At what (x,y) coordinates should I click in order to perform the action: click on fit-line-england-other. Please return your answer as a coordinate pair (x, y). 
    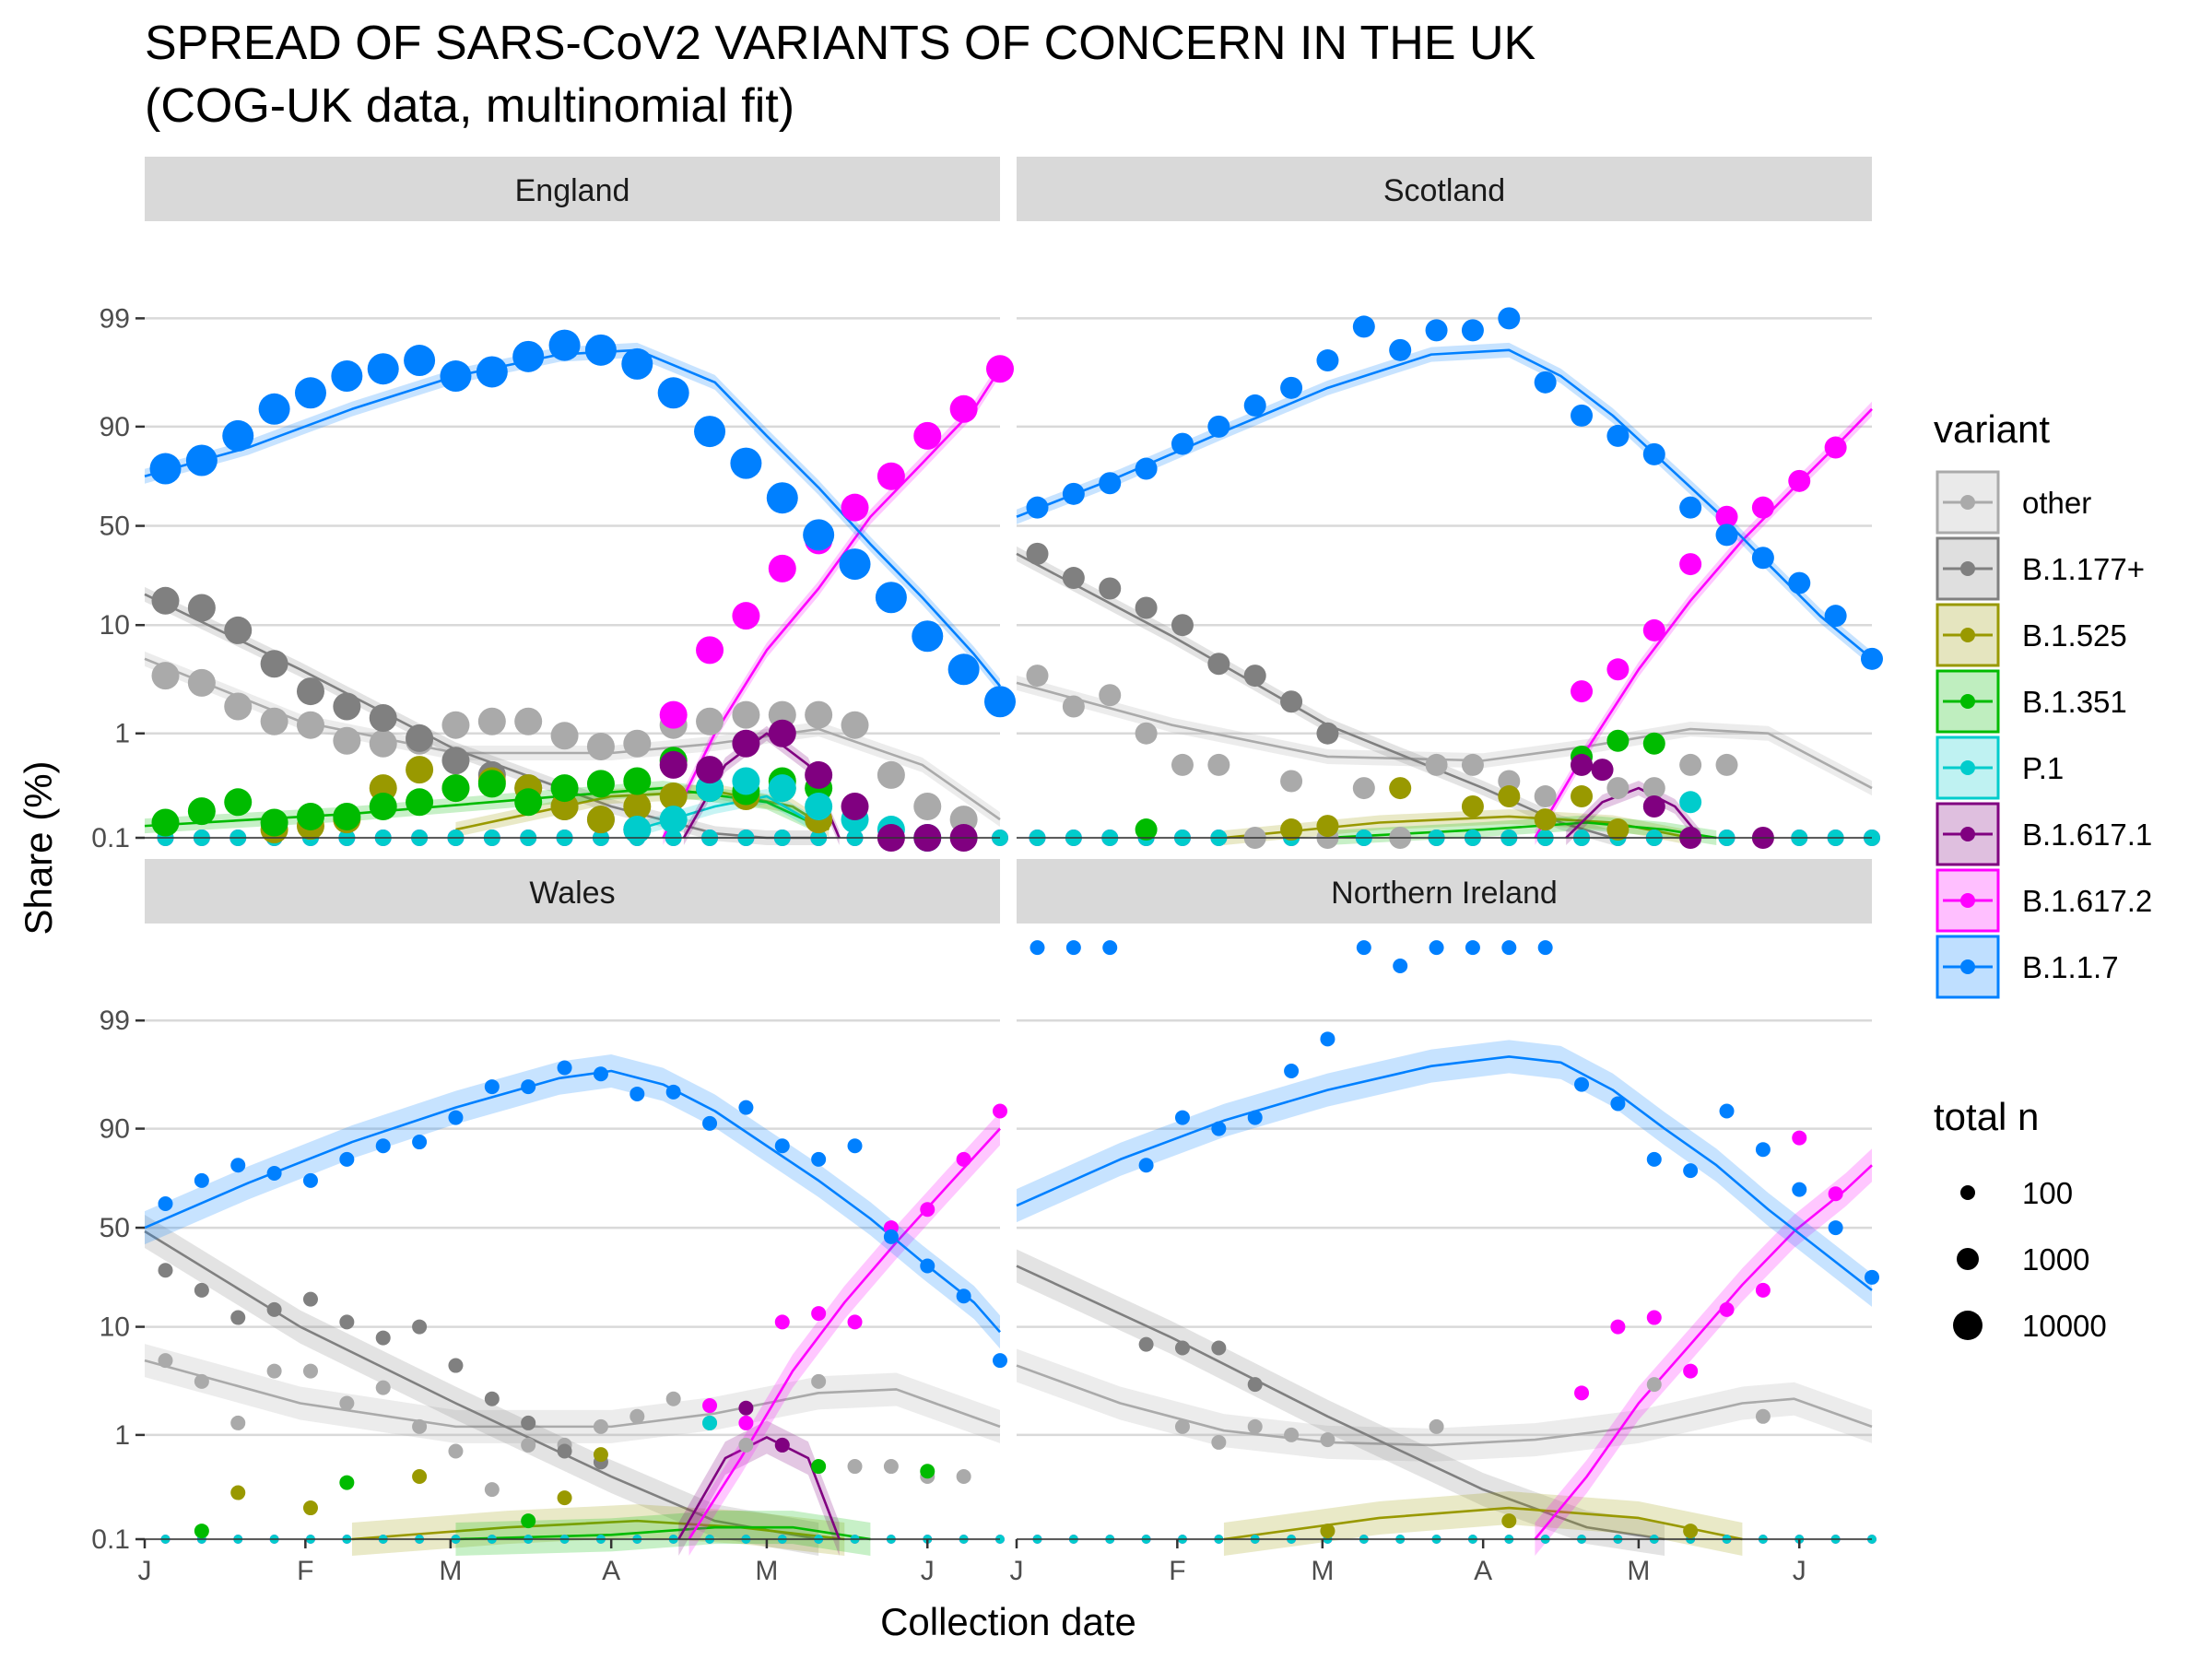
    Looking at the image, I should click on (572, 739).